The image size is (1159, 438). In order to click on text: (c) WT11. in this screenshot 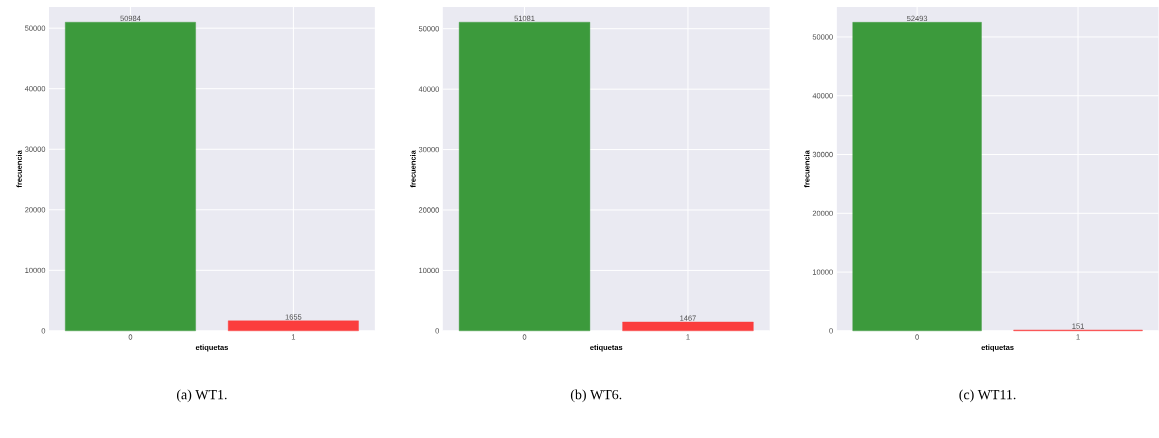, I will do `click(987, 396)`.